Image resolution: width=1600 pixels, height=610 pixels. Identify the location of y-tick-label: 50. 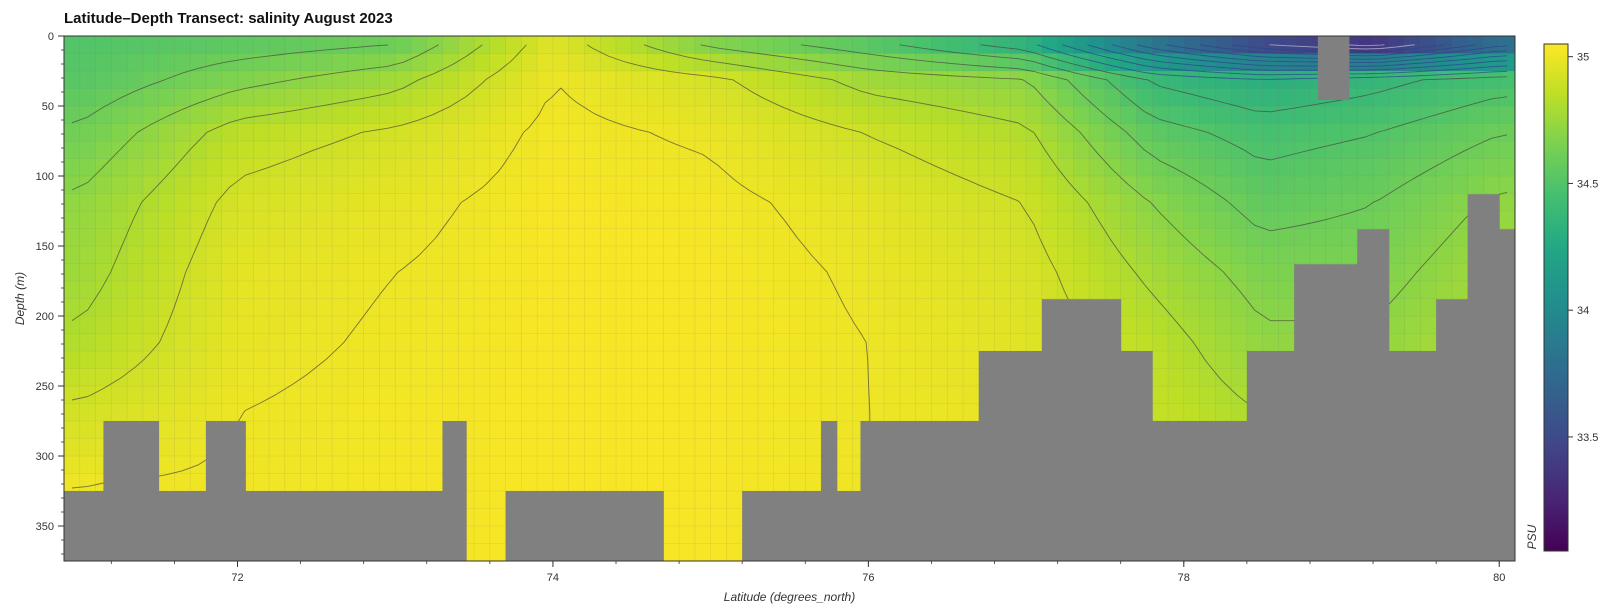
(48, 107).